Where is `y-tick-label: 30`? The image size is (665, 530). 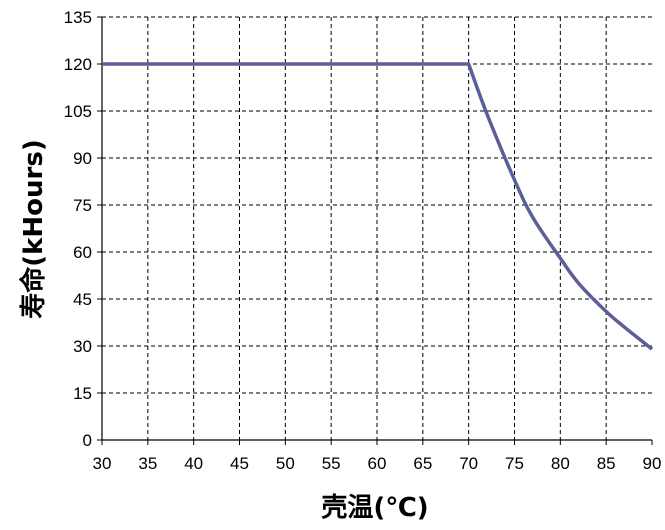 y-tick-label: 30 is located at coordinates (82, 346).